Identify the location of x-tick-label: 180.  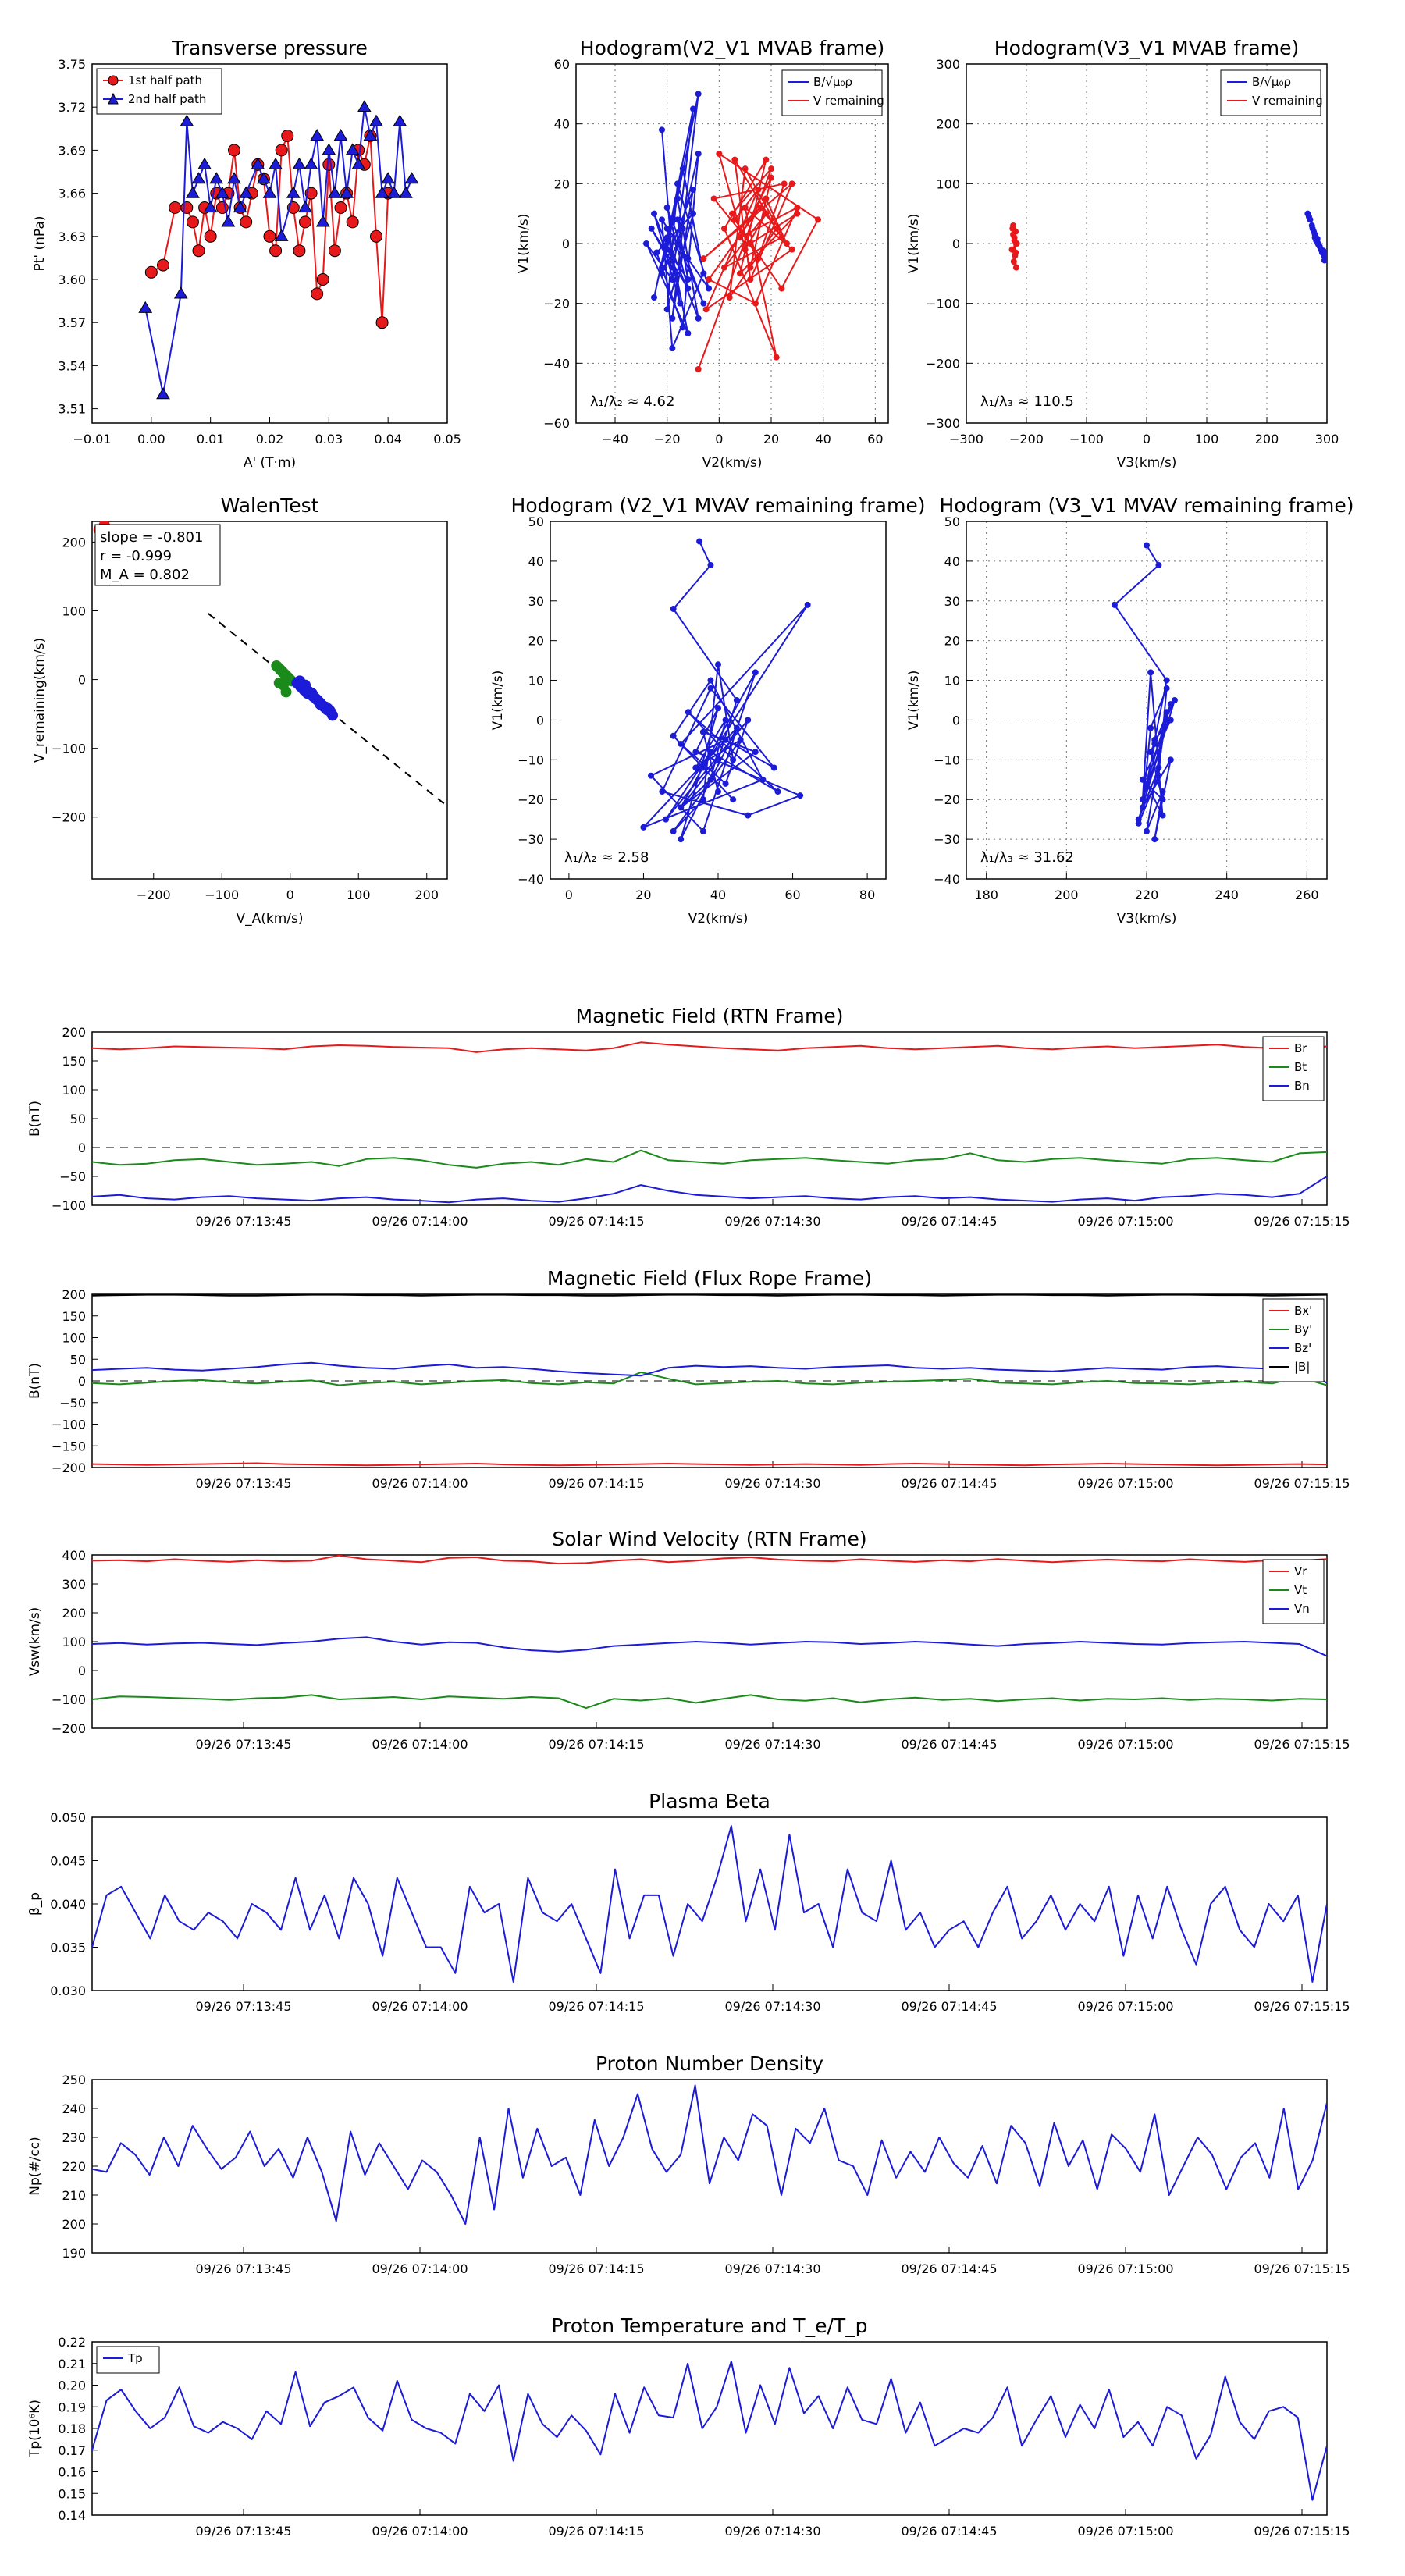
(986, 895).